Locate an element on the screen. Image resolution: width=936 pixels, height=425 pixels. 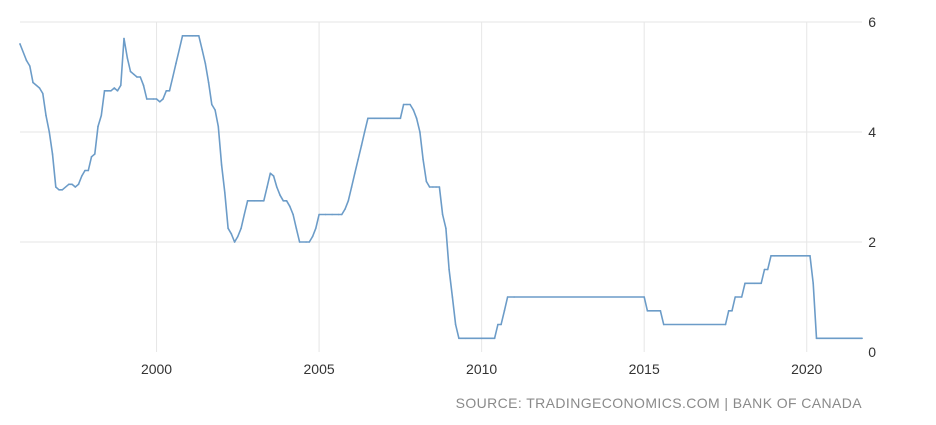
y-tick-label: 4 is located at coordinates (872, 132).